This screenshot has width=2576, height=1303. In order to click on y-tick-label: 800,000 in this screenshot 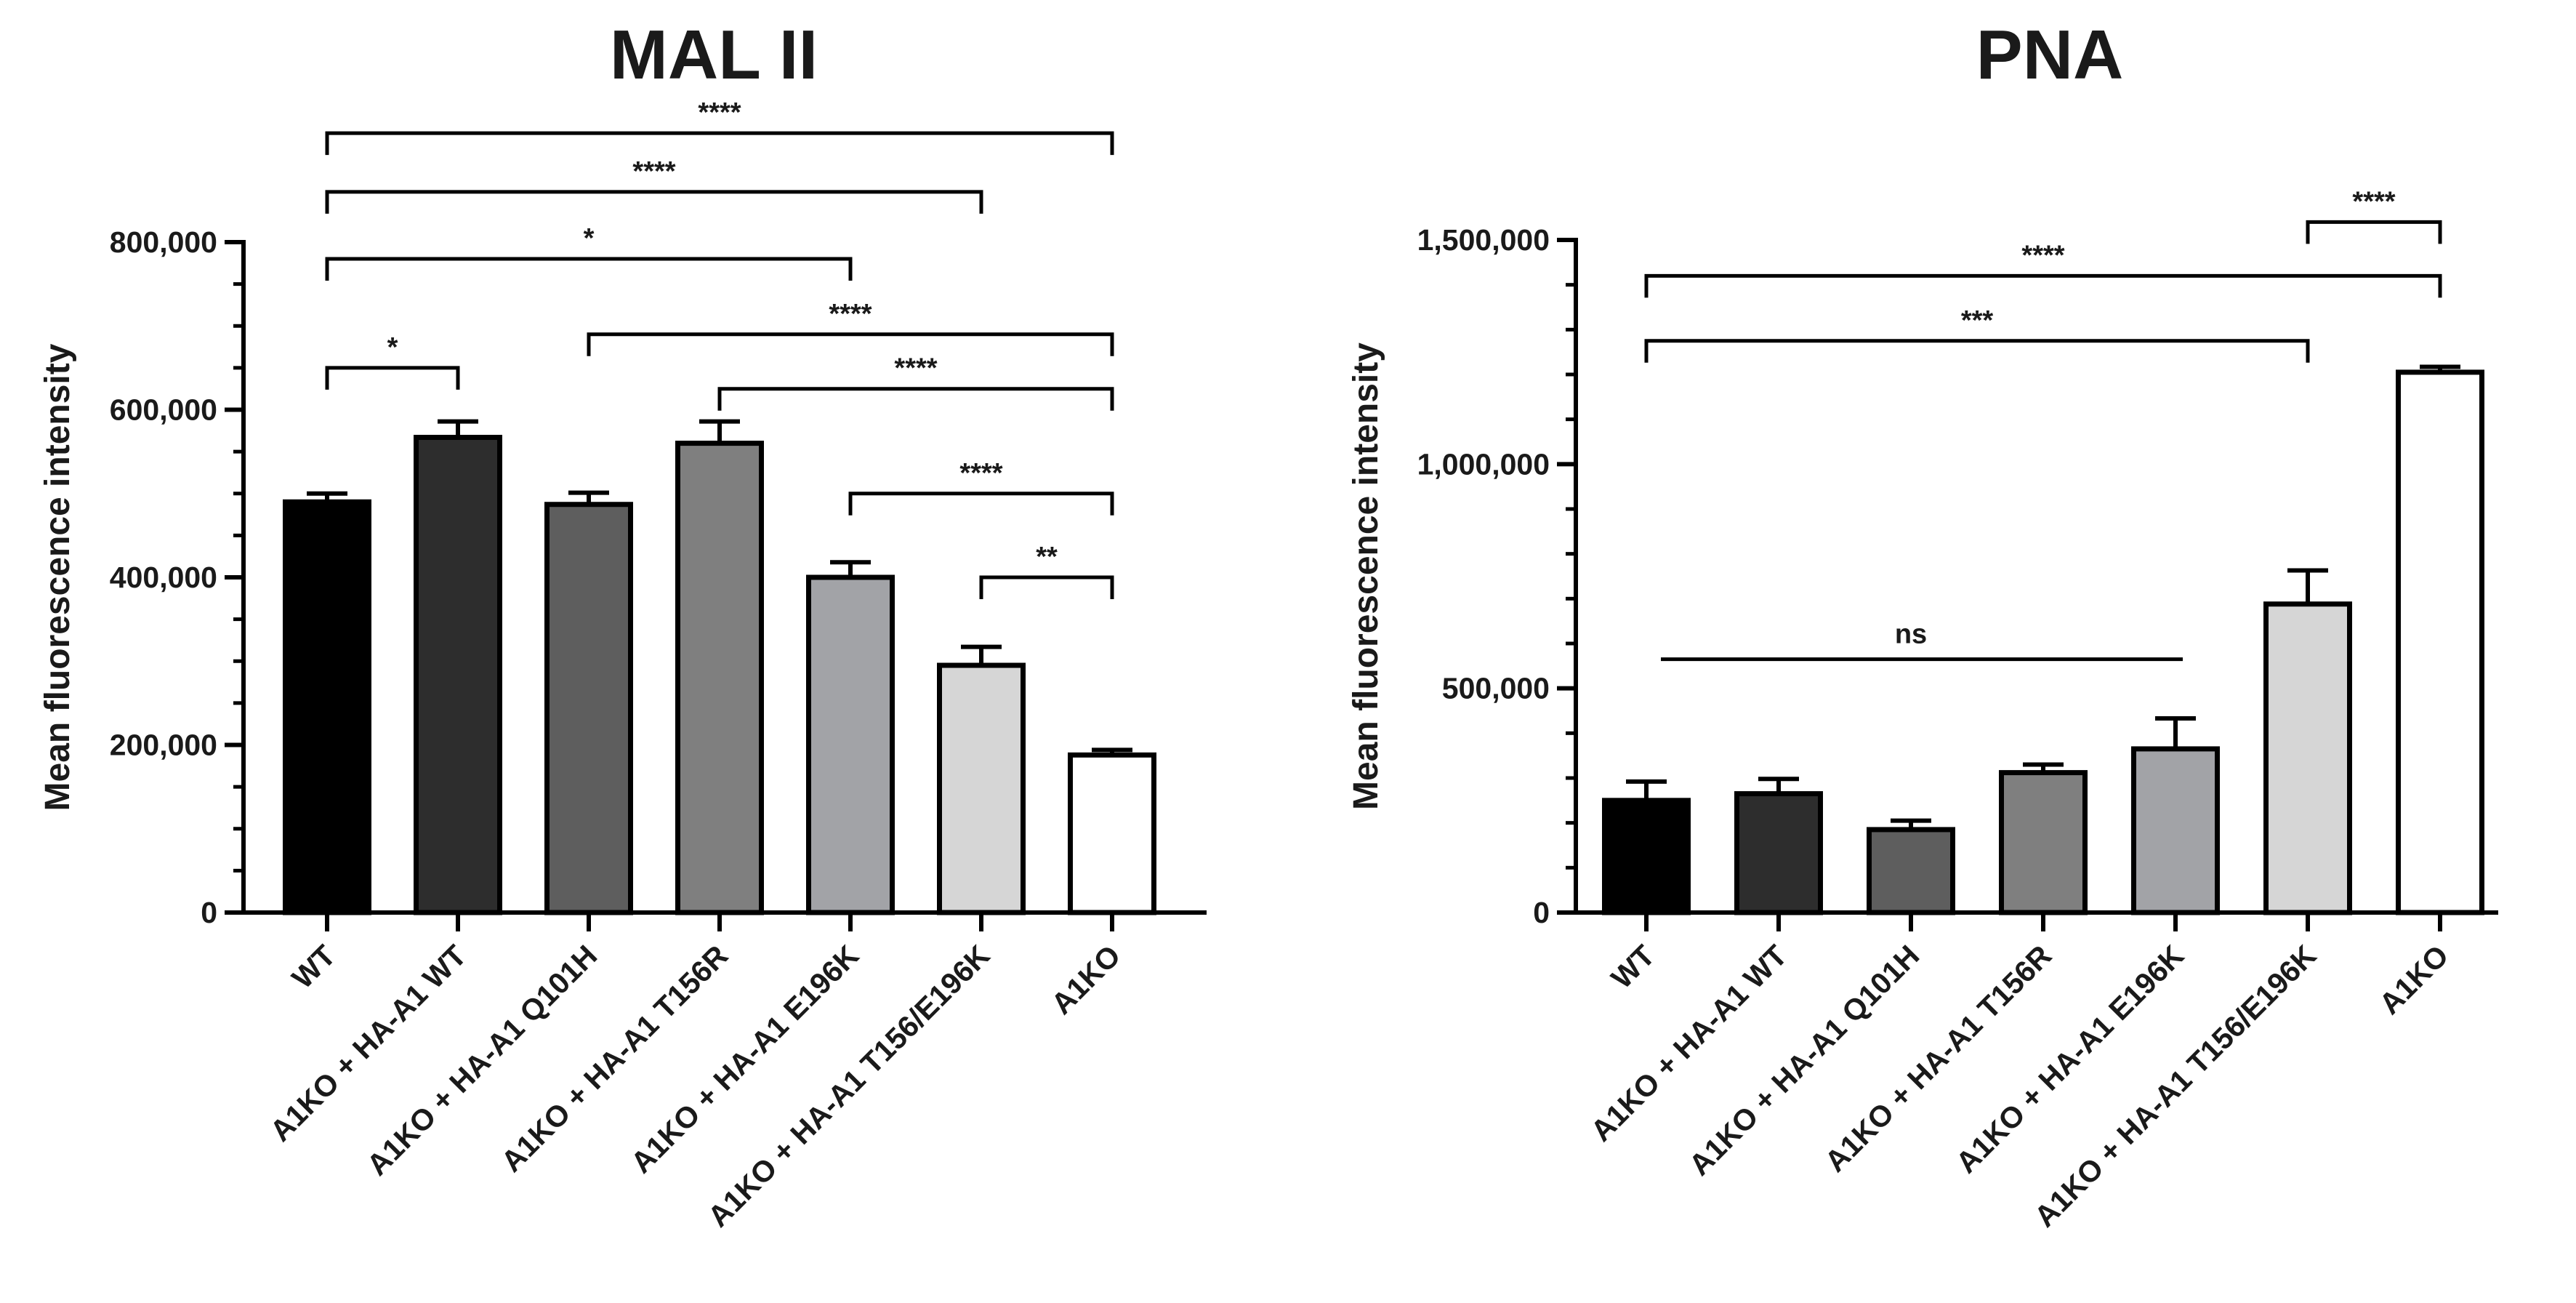, I will do `click(163, 242)`.